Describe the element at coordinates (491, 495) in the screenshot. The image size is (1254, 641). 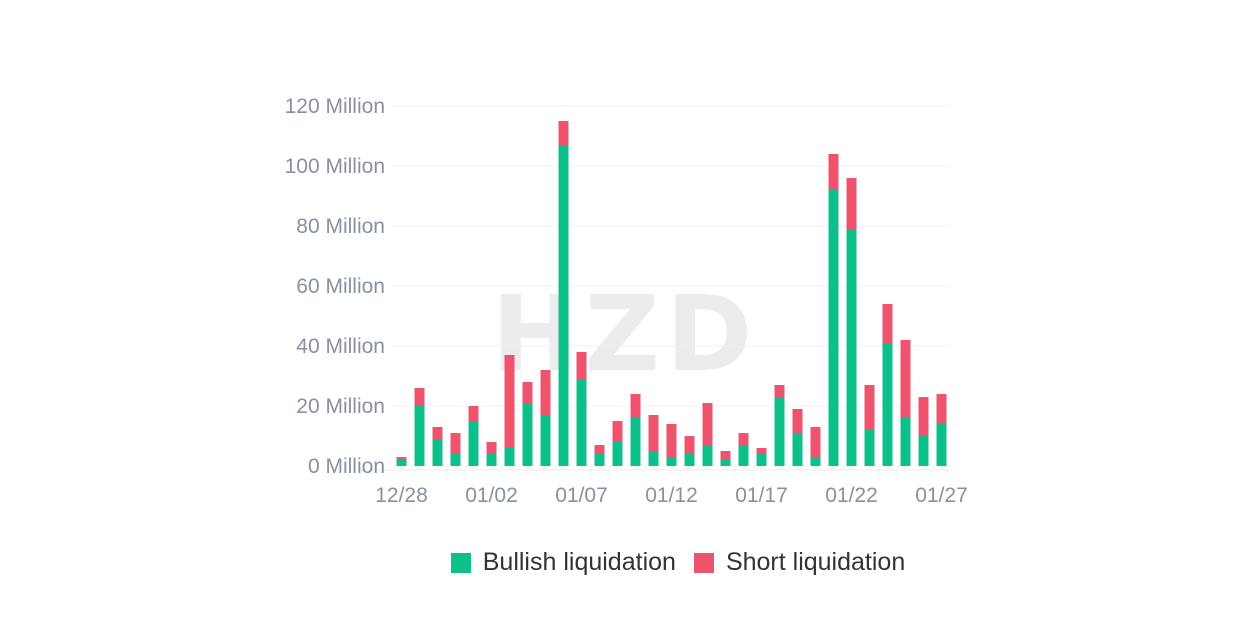
I see `x-tick-label: 01/02` at that location.